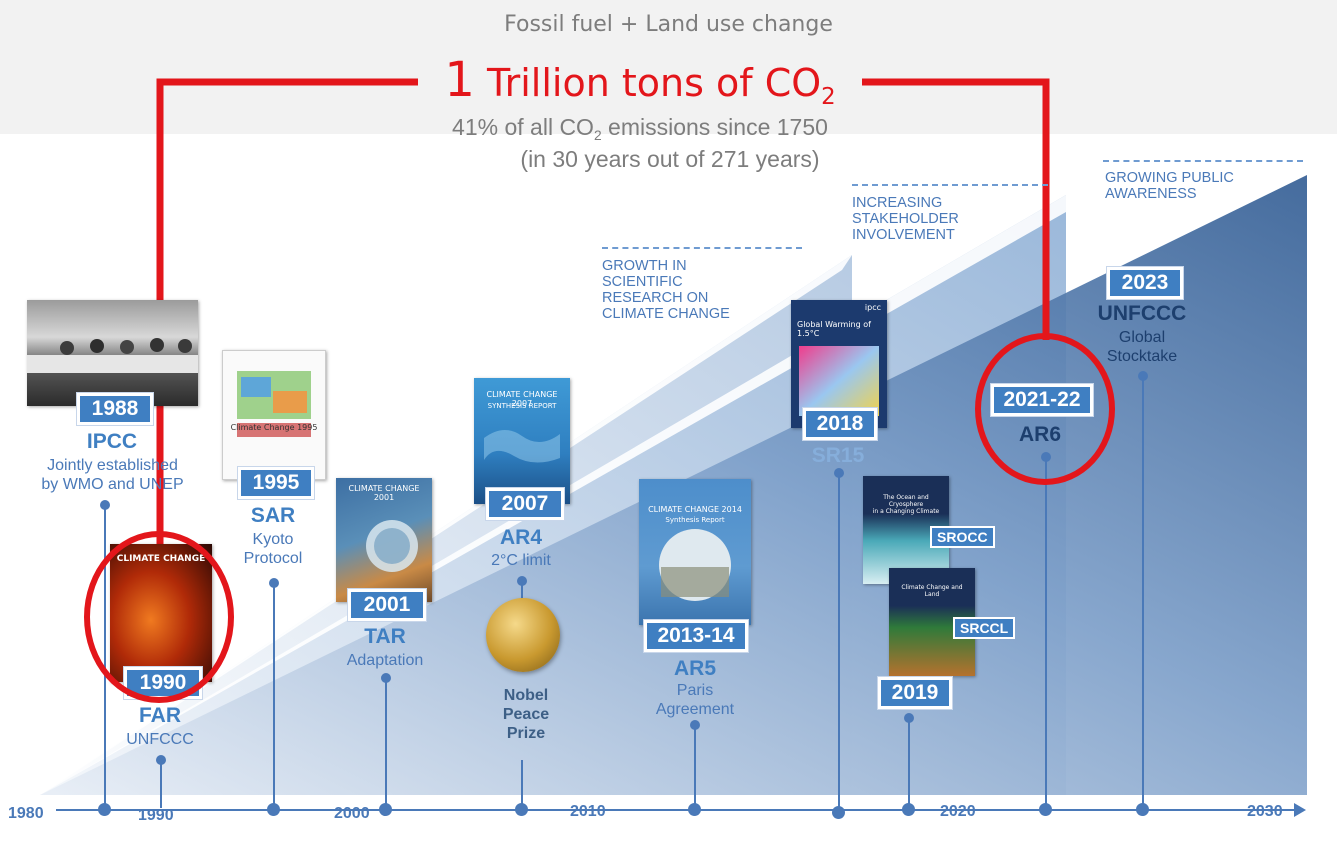 Image resolution: width=1337 pixels, height=841 pixels. Describe the element at coordinates (161, 784) in the screenshot. I see `stem-1990` at that location.